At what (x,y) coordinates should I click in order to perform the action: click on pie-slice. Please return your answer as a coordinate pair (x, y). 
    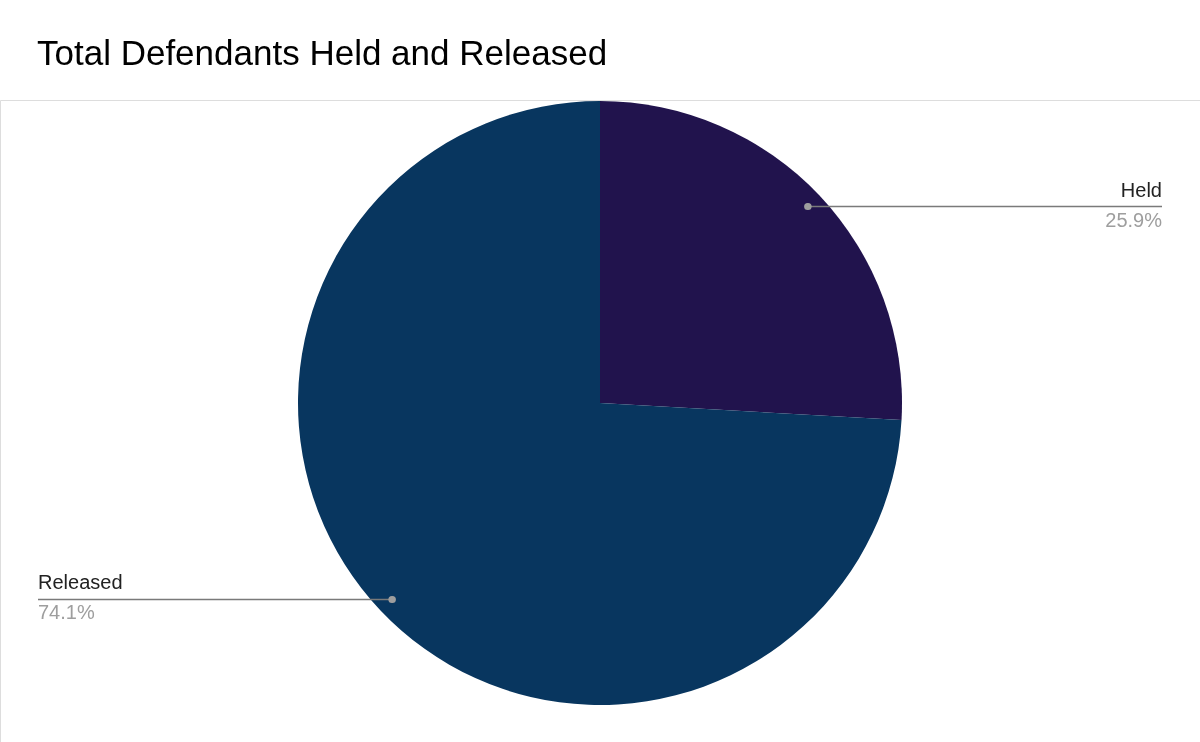
    Looking at the image, I should click on (751, 261).